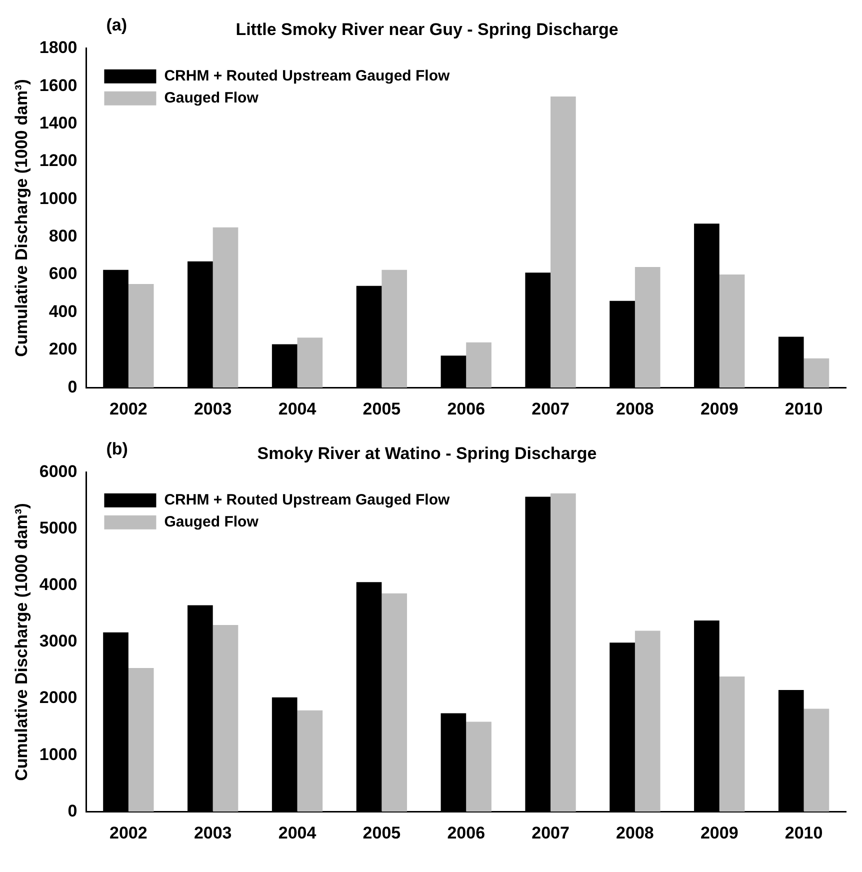 This screenshot has width=862, height=872. I want to click on y-tick-label: 400, so click(63, 311).